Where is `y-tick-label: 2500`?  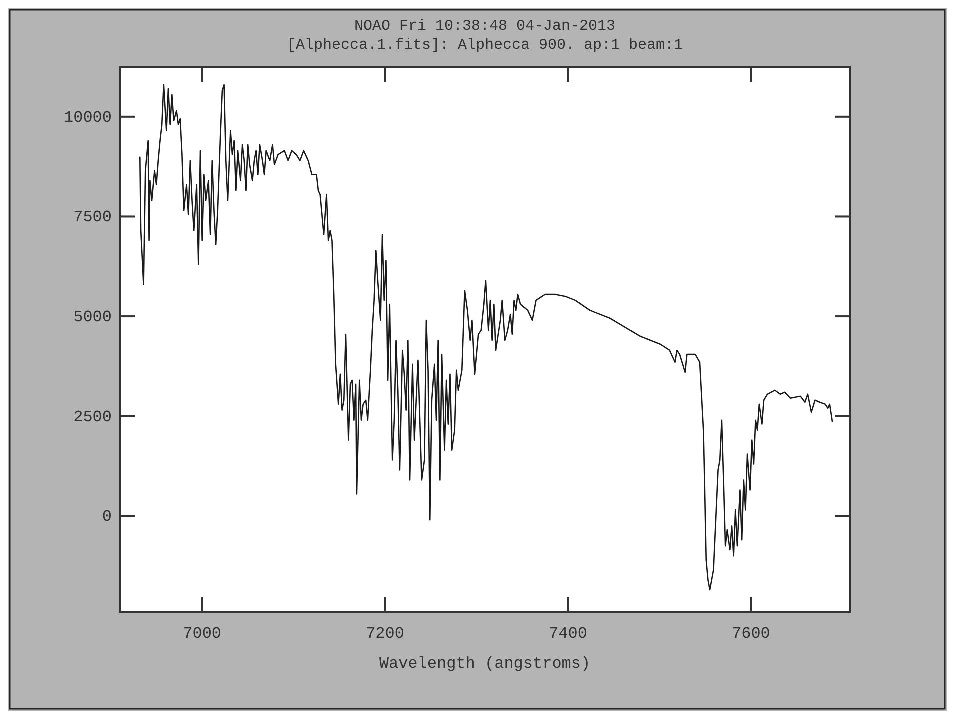
y-tick-label: 2500 is located at coordinates (93, 417).